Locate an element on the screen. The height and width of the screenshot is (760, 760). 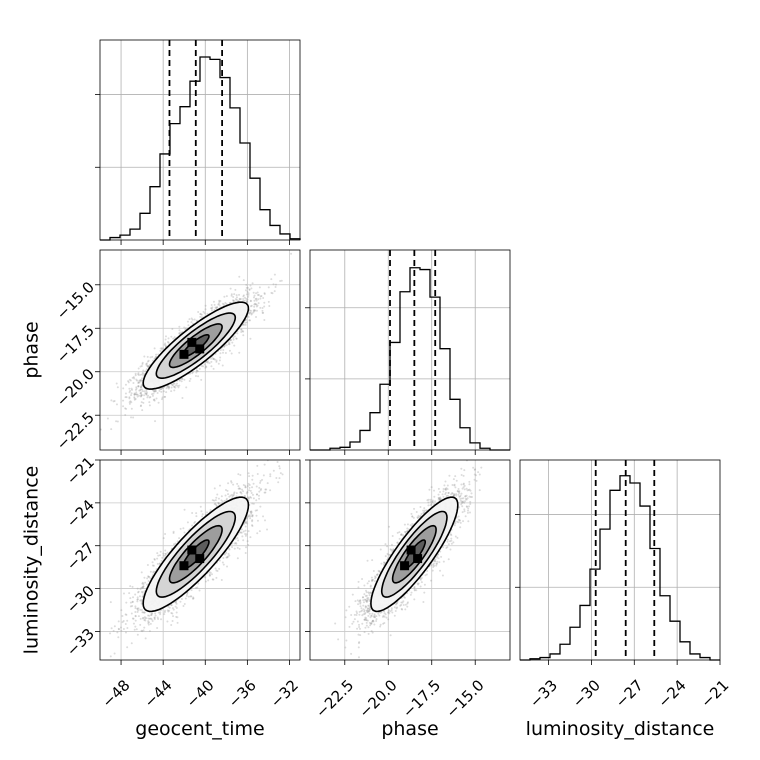
x-tick-label: −15.0 is located at coordinates (464, 698).